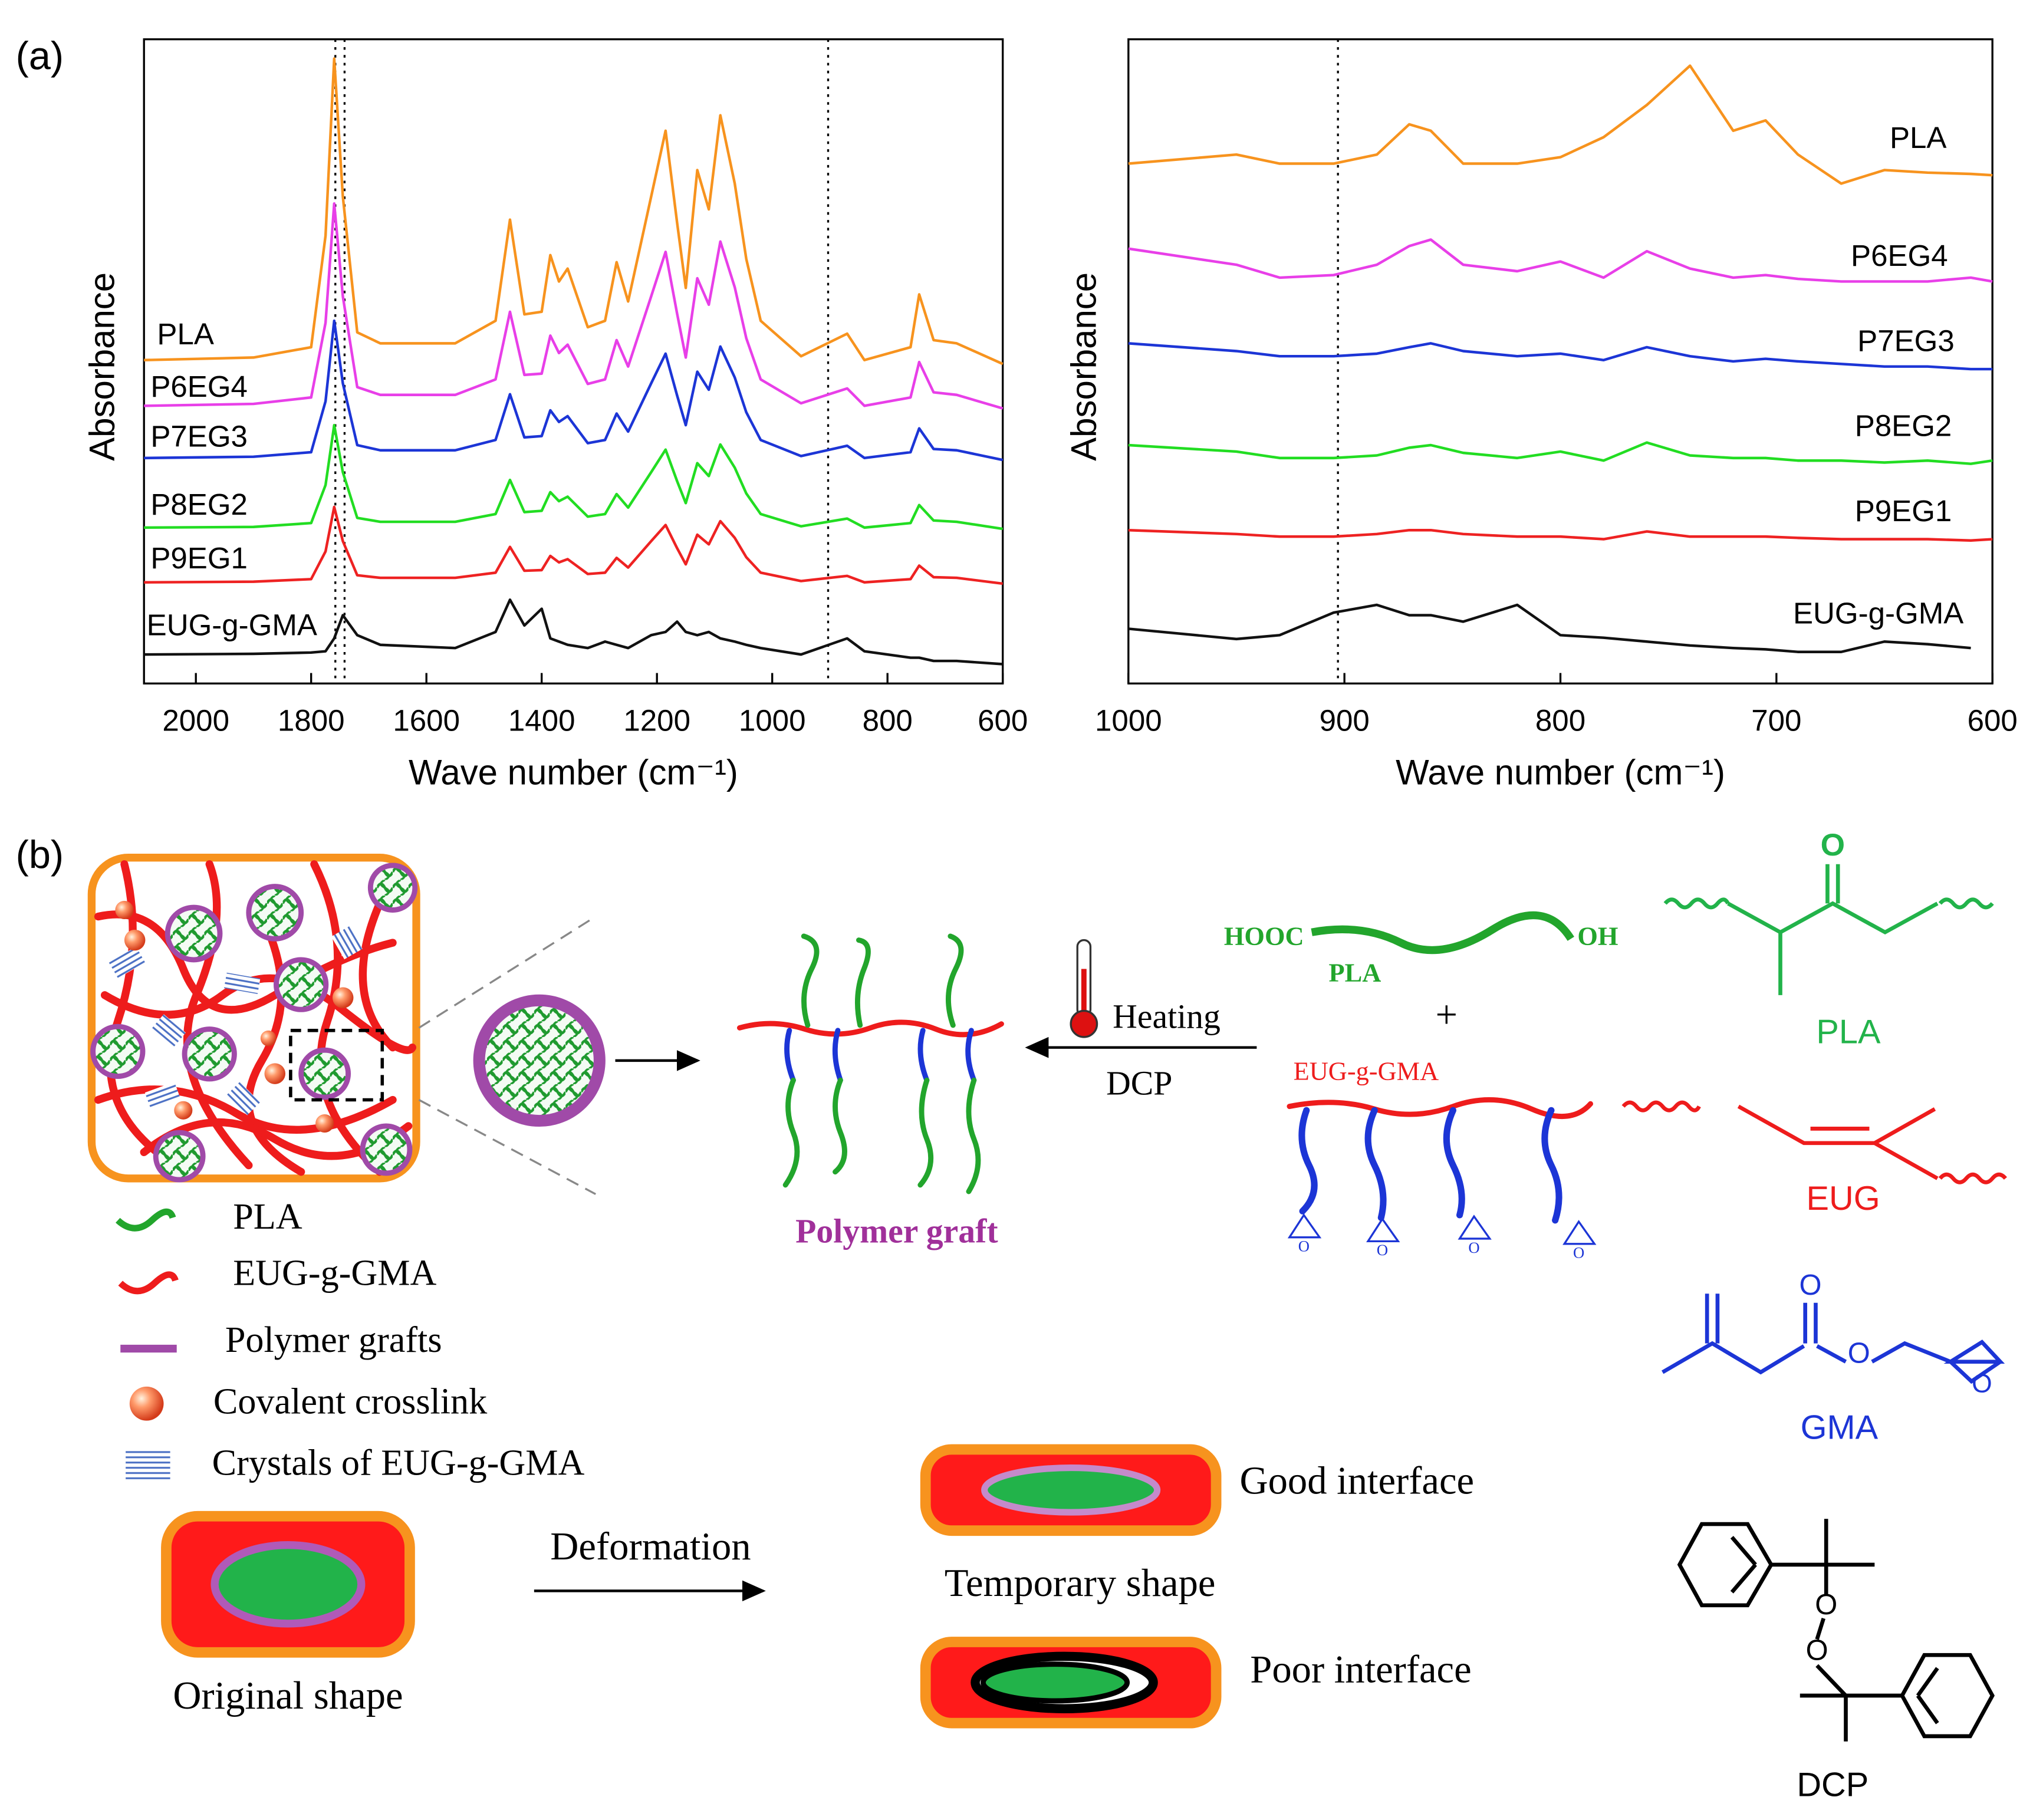 This screenshot has width=2033, height=1820. I want to click on diagram-legend, so click(147, 1345).